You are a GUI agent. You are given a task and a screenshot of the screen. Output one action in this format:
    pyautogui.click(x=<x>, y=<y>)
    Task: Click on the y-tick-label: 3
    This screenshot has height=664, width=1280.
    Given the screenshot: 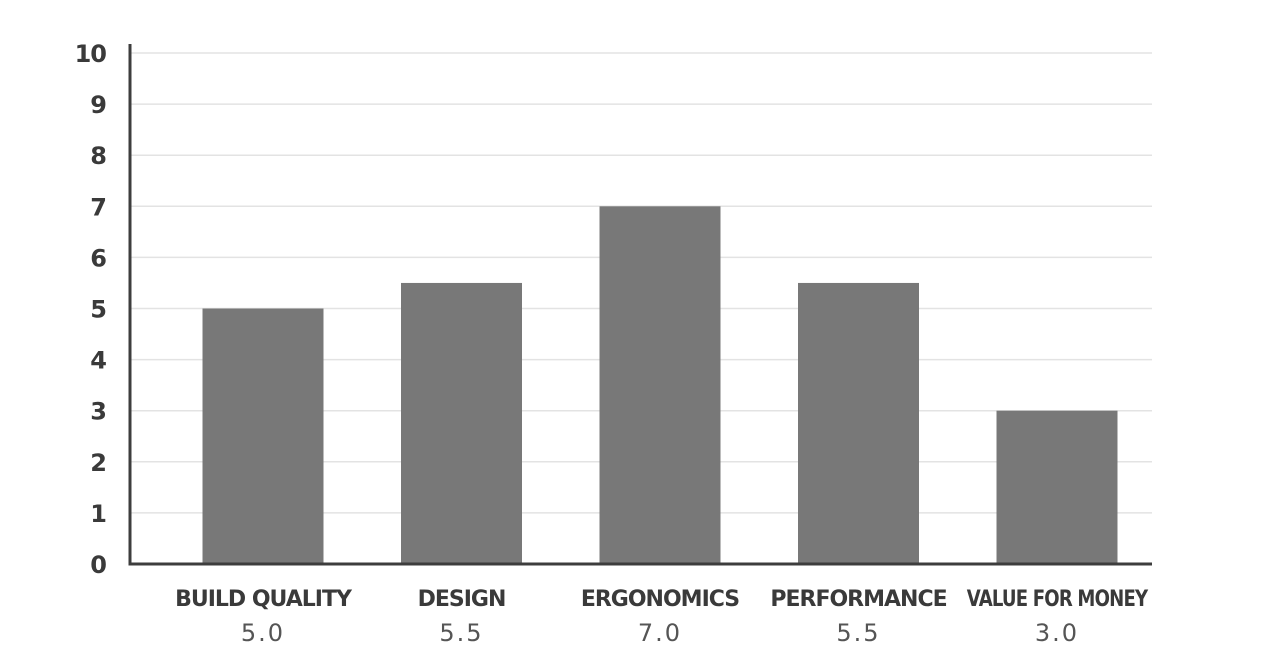 What is the action you would take?
    pyautogui.click(x=98, y=412)
    